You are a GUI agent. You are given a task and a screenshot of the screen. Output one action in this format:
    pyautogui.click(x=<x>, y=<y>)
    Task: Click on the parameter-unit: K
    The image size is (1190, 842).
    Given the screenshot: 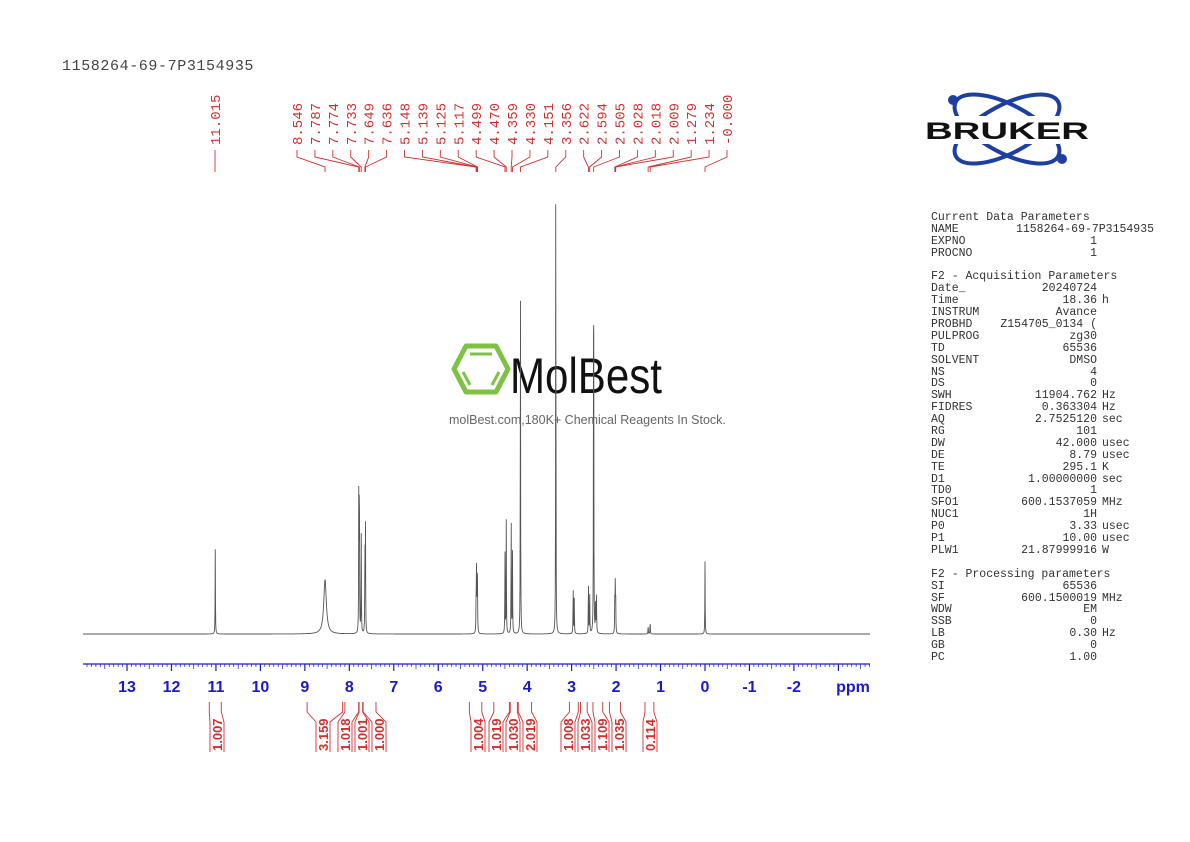 What is the action you would take?
    pyautogui.click(x=1105, y=467)
    